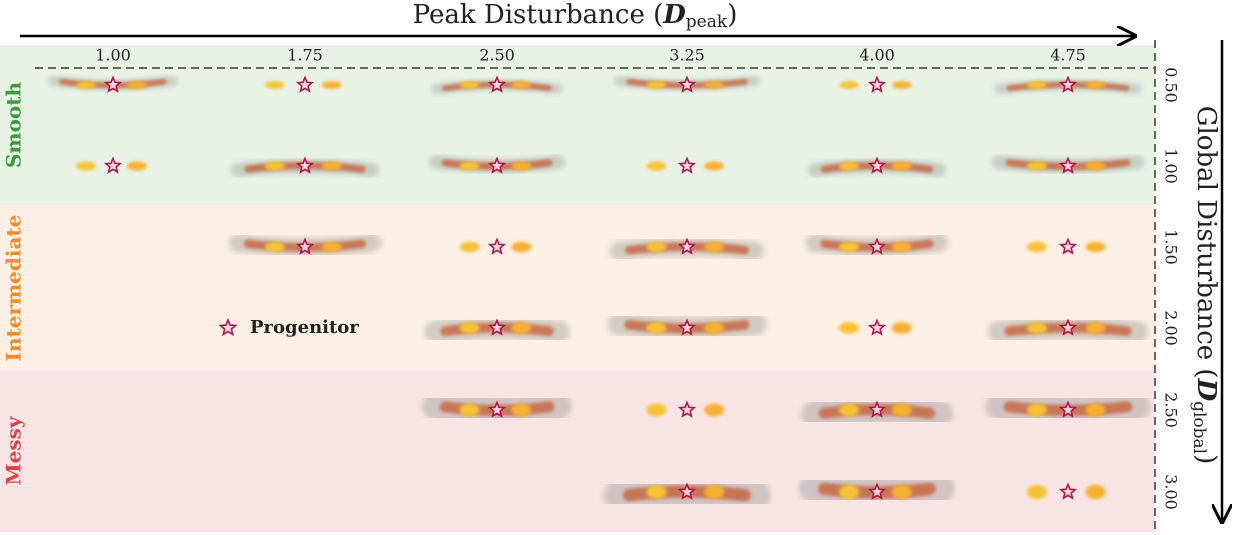 This screenshot has width=1240, height=535. What do you see at coordinates (687, 55) in the screenshot?
I see `x-tick-label: 3.25` at bounding box center [687, 55].